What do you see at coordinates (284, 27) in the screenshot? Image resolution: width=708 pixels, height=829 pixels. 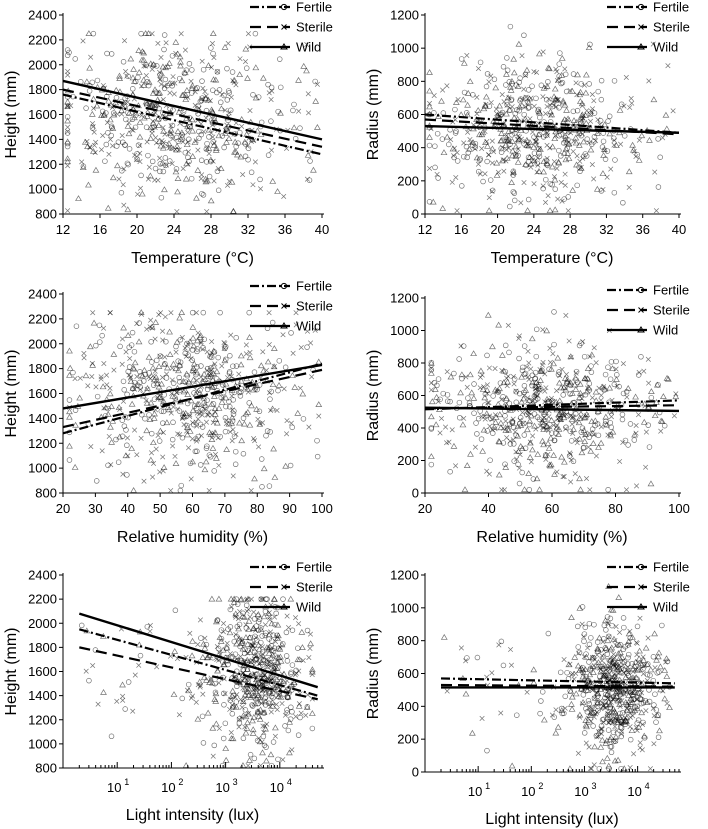 I see `legend-marker-cross` at bounding box center [284, 27].